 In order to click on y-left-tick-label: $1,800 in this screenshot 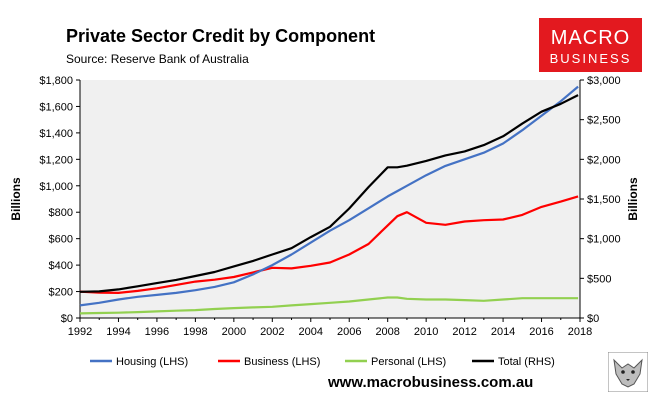, I will do `click(56, 81)`.